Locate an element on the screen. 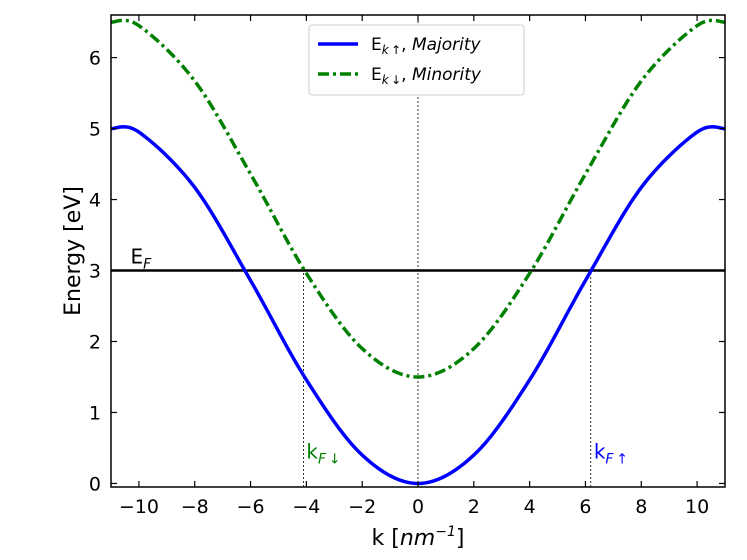 The width and height of the screenshot is (747, 560). legend-majority-label: Ek ↑, Majority is located at coordinates (426, 46).